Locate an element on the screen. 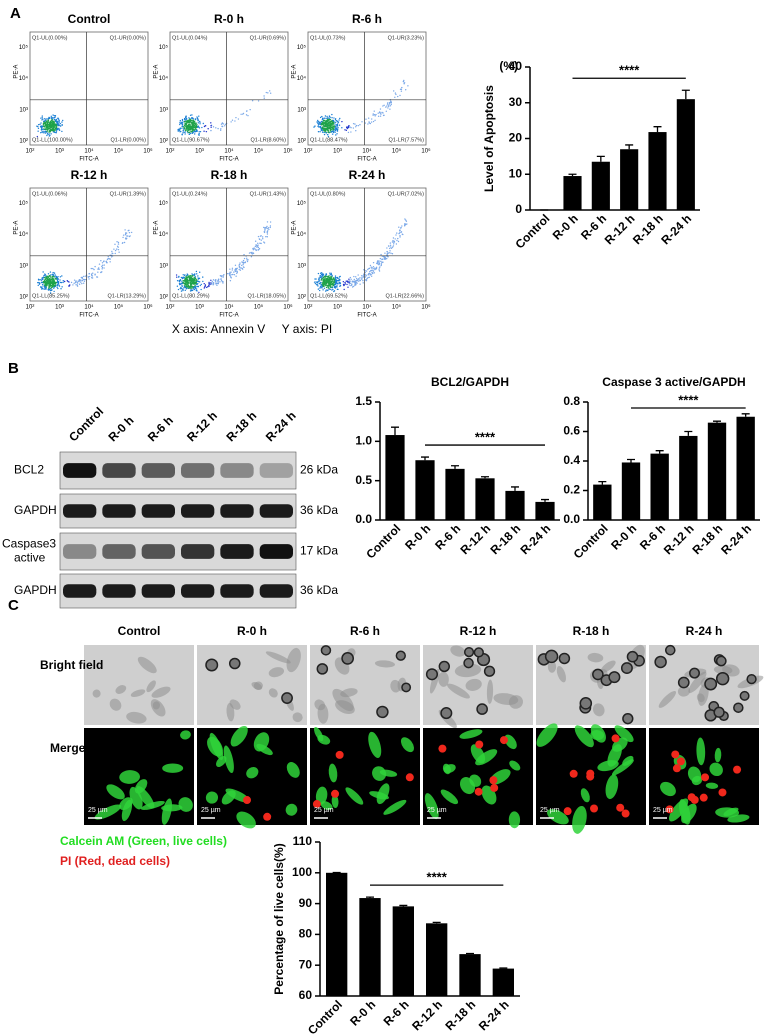  x-tick-label: R-12 h is located at coordinates (679, 539).